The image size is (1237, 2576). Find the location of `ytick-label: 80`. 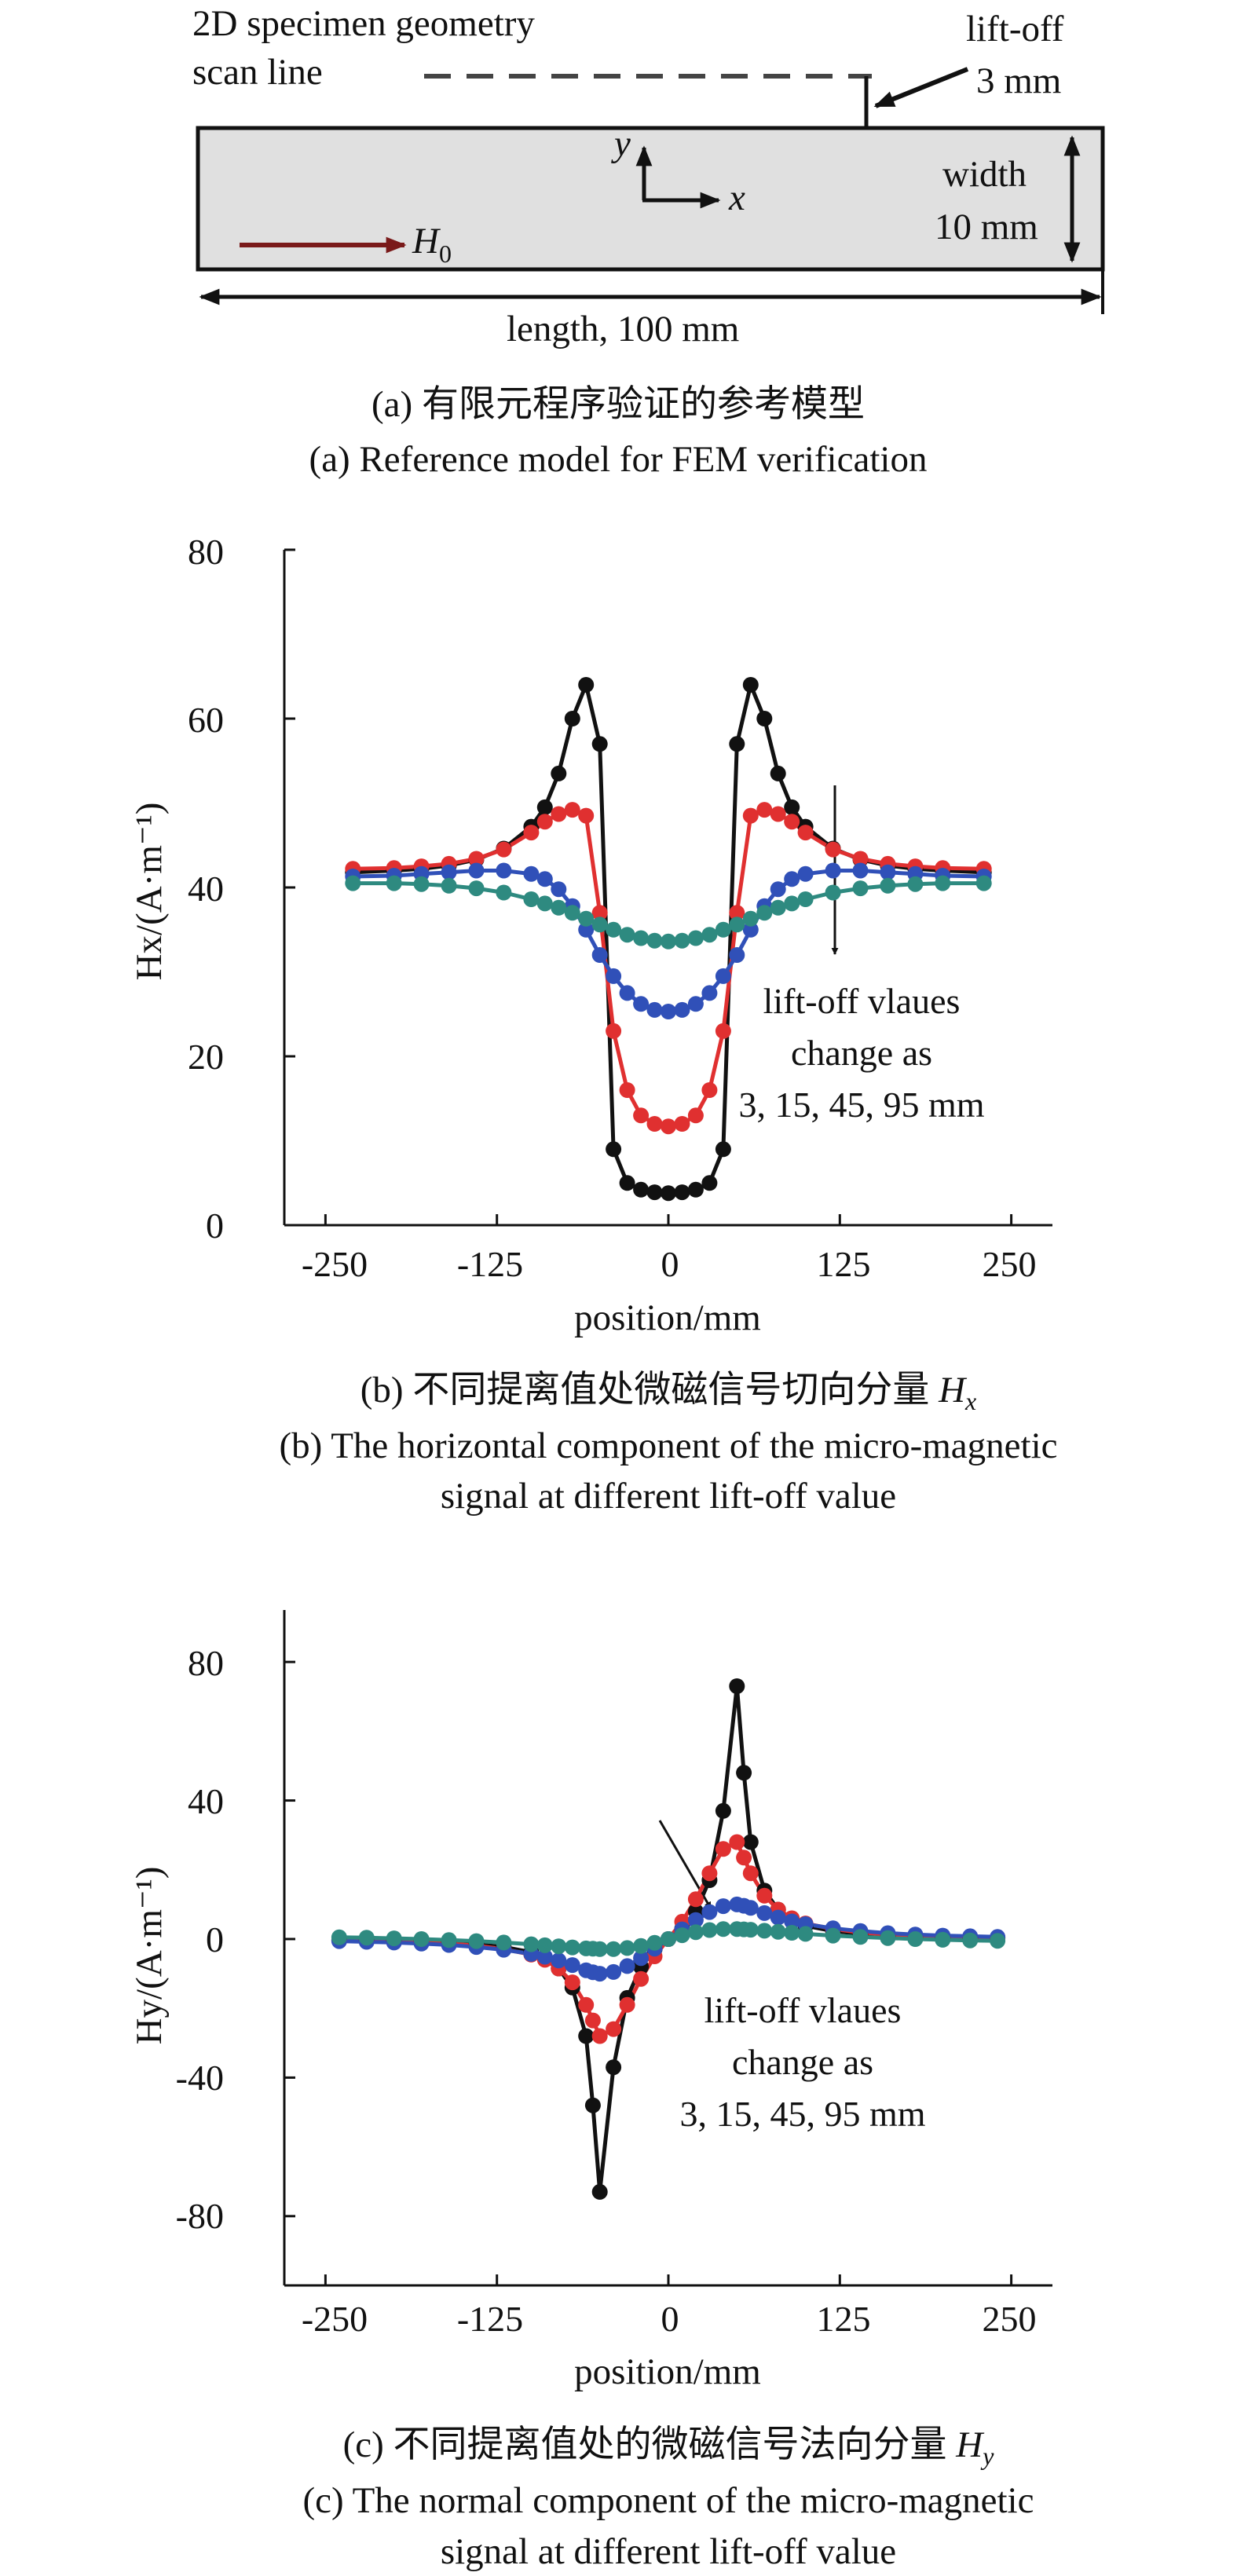

ytick-label: 80 is located at coordinates (206, 1663).